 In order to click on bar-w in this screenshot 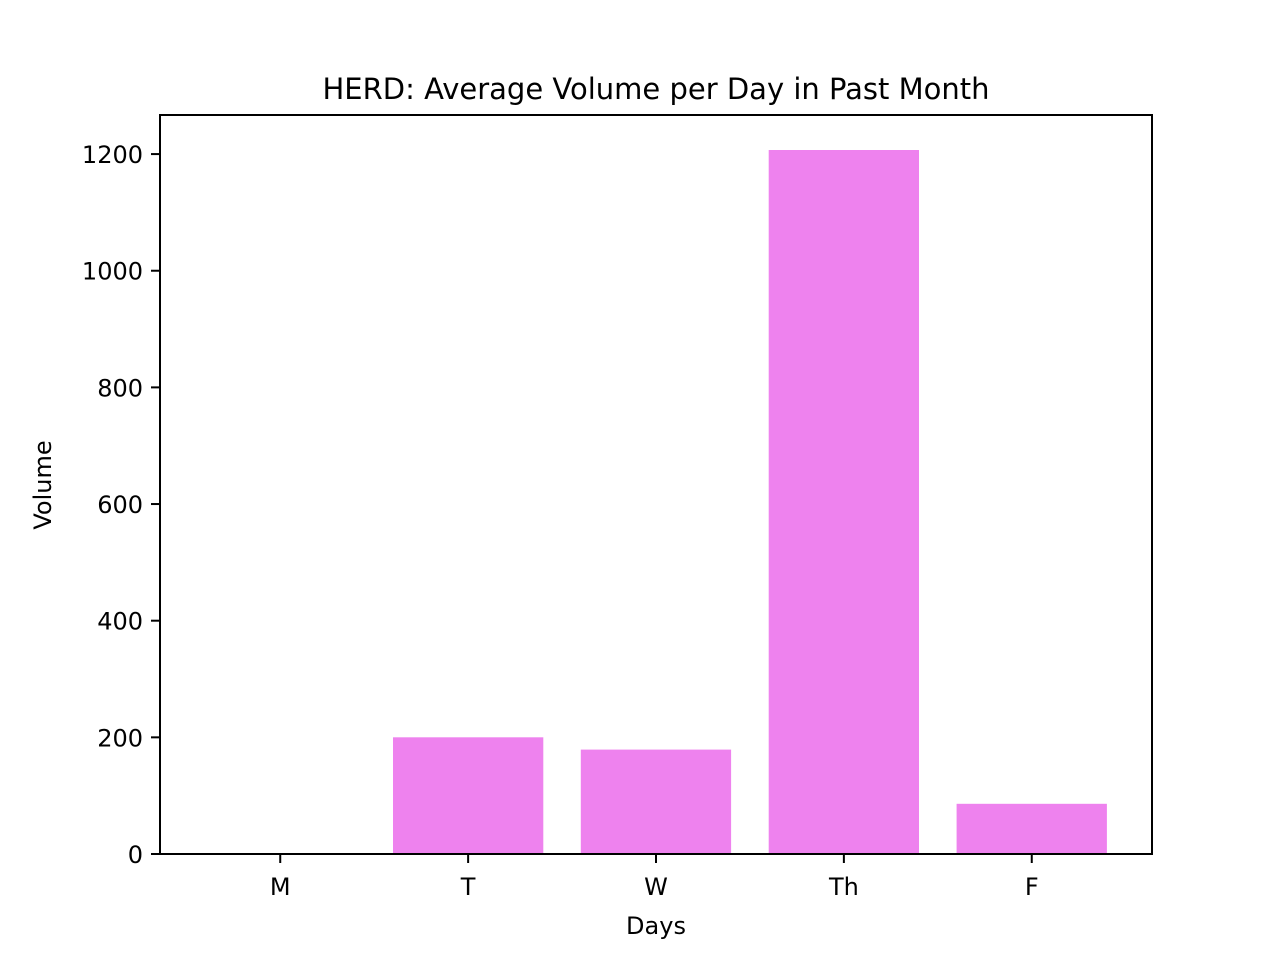, I will do `click(656, 801)`.